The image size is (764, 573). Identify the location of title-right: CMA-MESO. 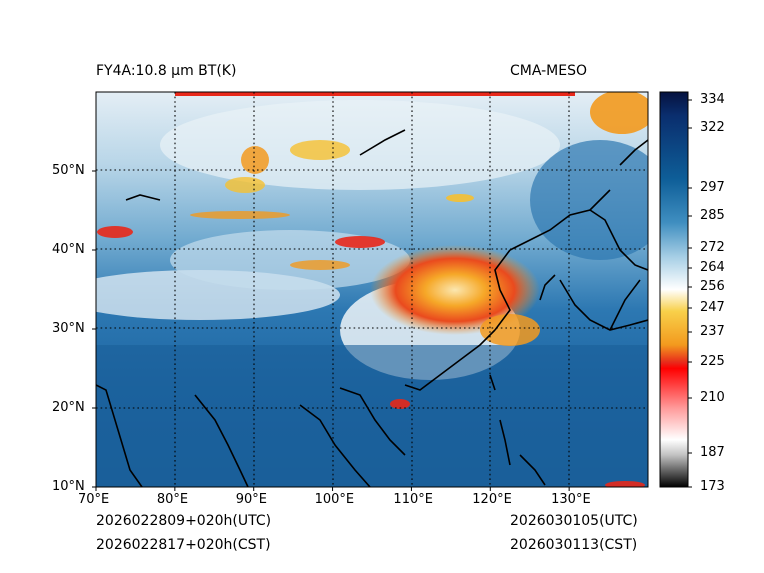
(549, 71).